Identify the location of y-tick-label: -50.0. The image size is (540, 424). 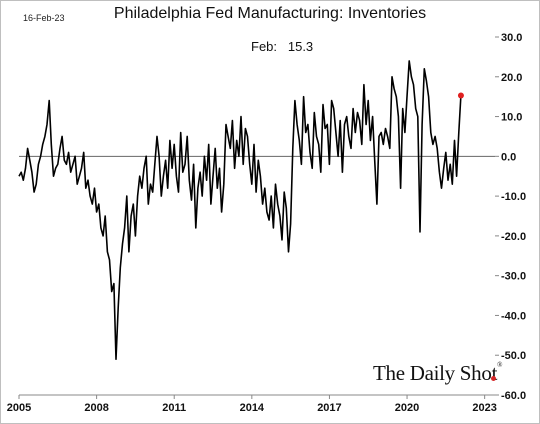
(513, 356).